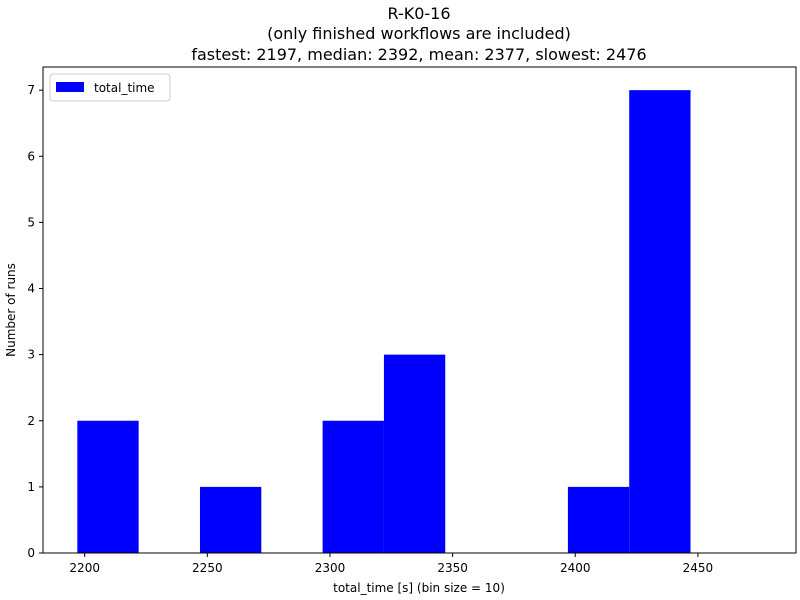 Image resolution: width=800 pixels, height=600 pixels. I want to click on y-tick-label-5: 5, so click(31, 222).